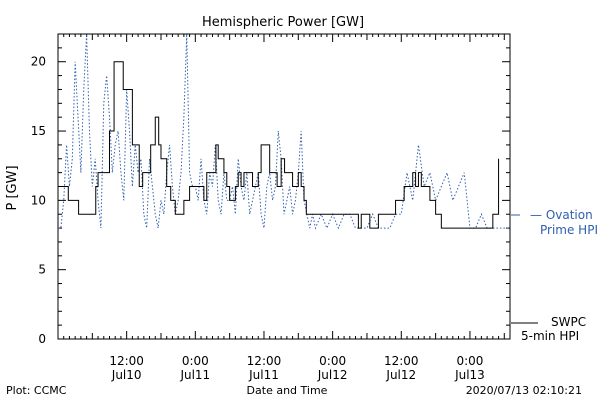 The image size is (600, 400). What do you see at coordinates (524, 390) in the screenshot?
I see `footer-timestamp: 2020/07/13 02:10:21` at bounding box center [524, 390].